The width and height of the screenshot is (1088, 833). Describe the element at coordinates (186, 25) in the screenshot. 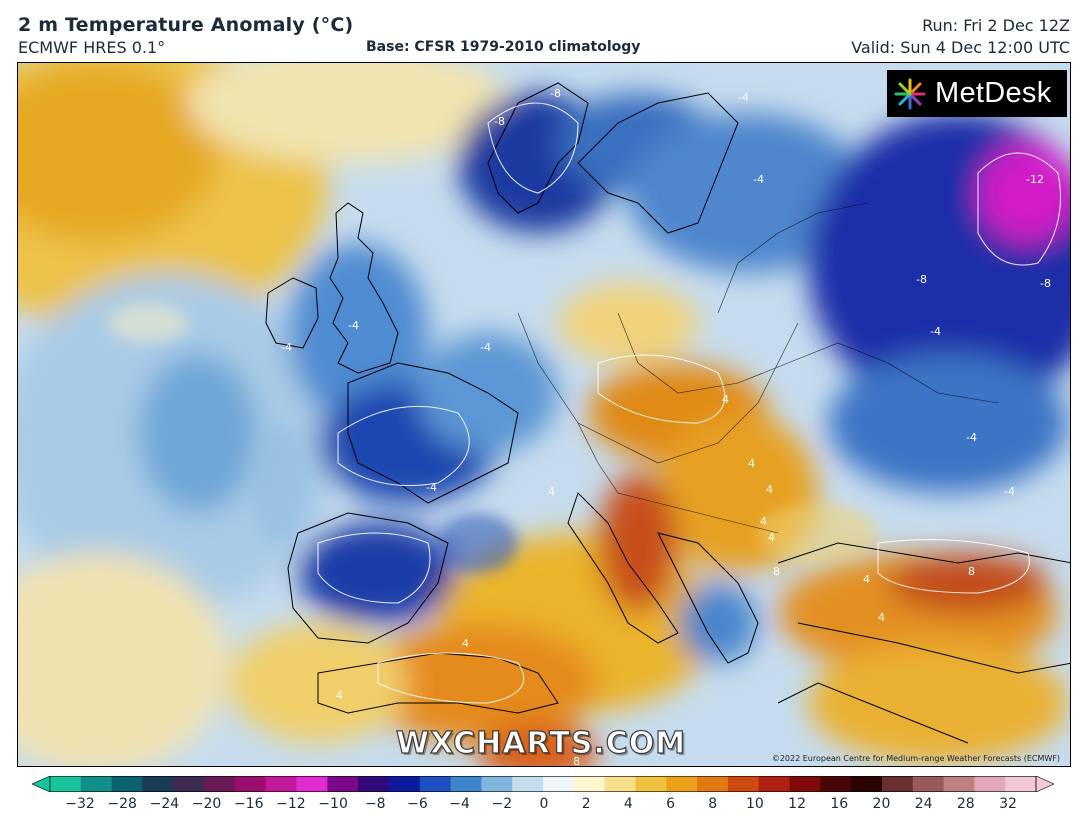

I see `chart-title: 2 m Temperature Anomaly (°C)` at that location.